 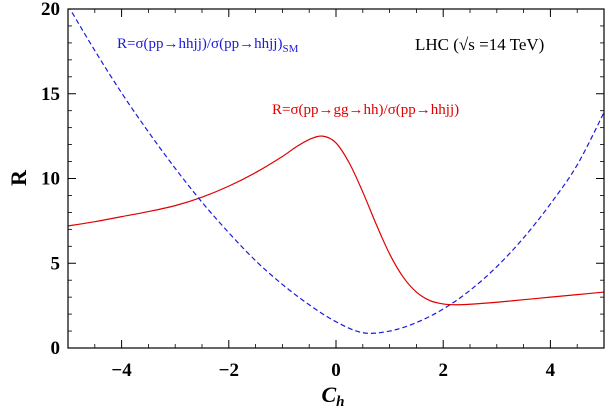 I want to click on x-tick-label: −2, so click(x=229, y=370).